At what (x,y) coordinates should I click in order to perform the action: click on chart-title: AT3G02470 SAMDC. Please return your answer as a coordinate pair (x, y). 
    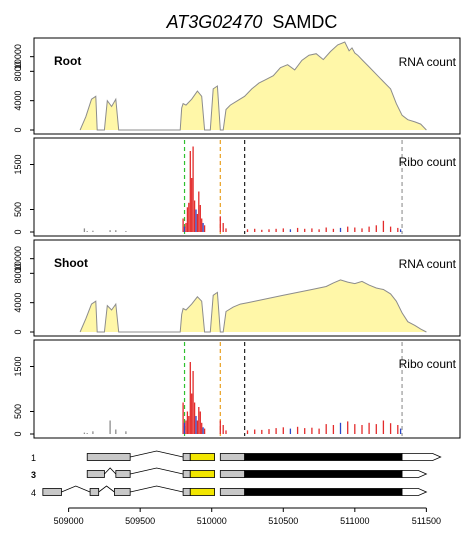
    Looking at the image, I should click on (252, 22).